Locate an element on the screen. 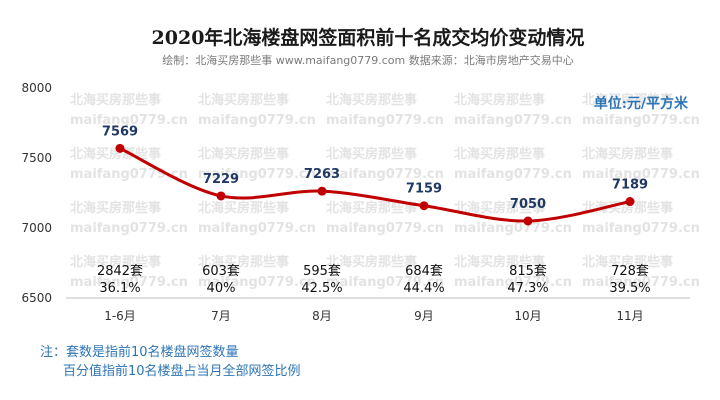 This screenshot has height=400, width=720. series-line-path is located at coordinates (375, 184).